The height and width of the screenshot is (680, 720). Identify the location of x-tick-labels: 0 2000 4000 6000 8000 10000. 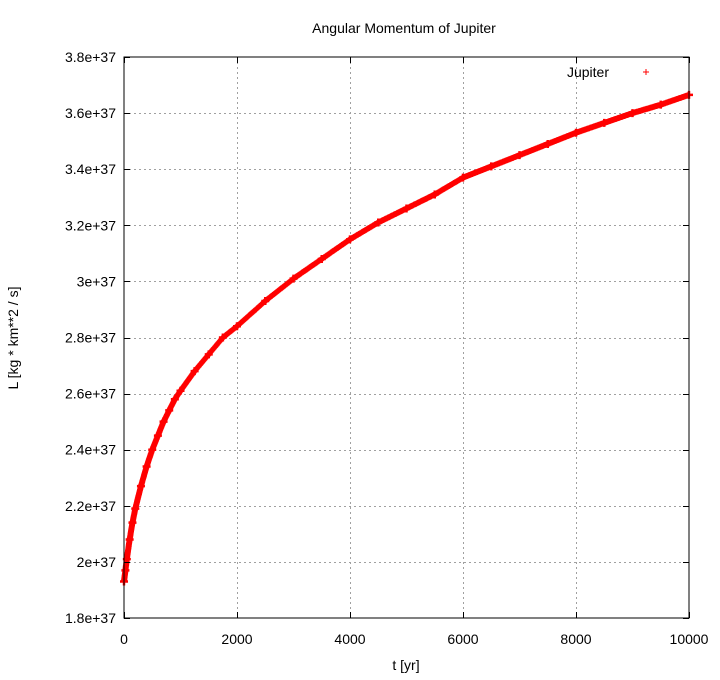
(414, 639).